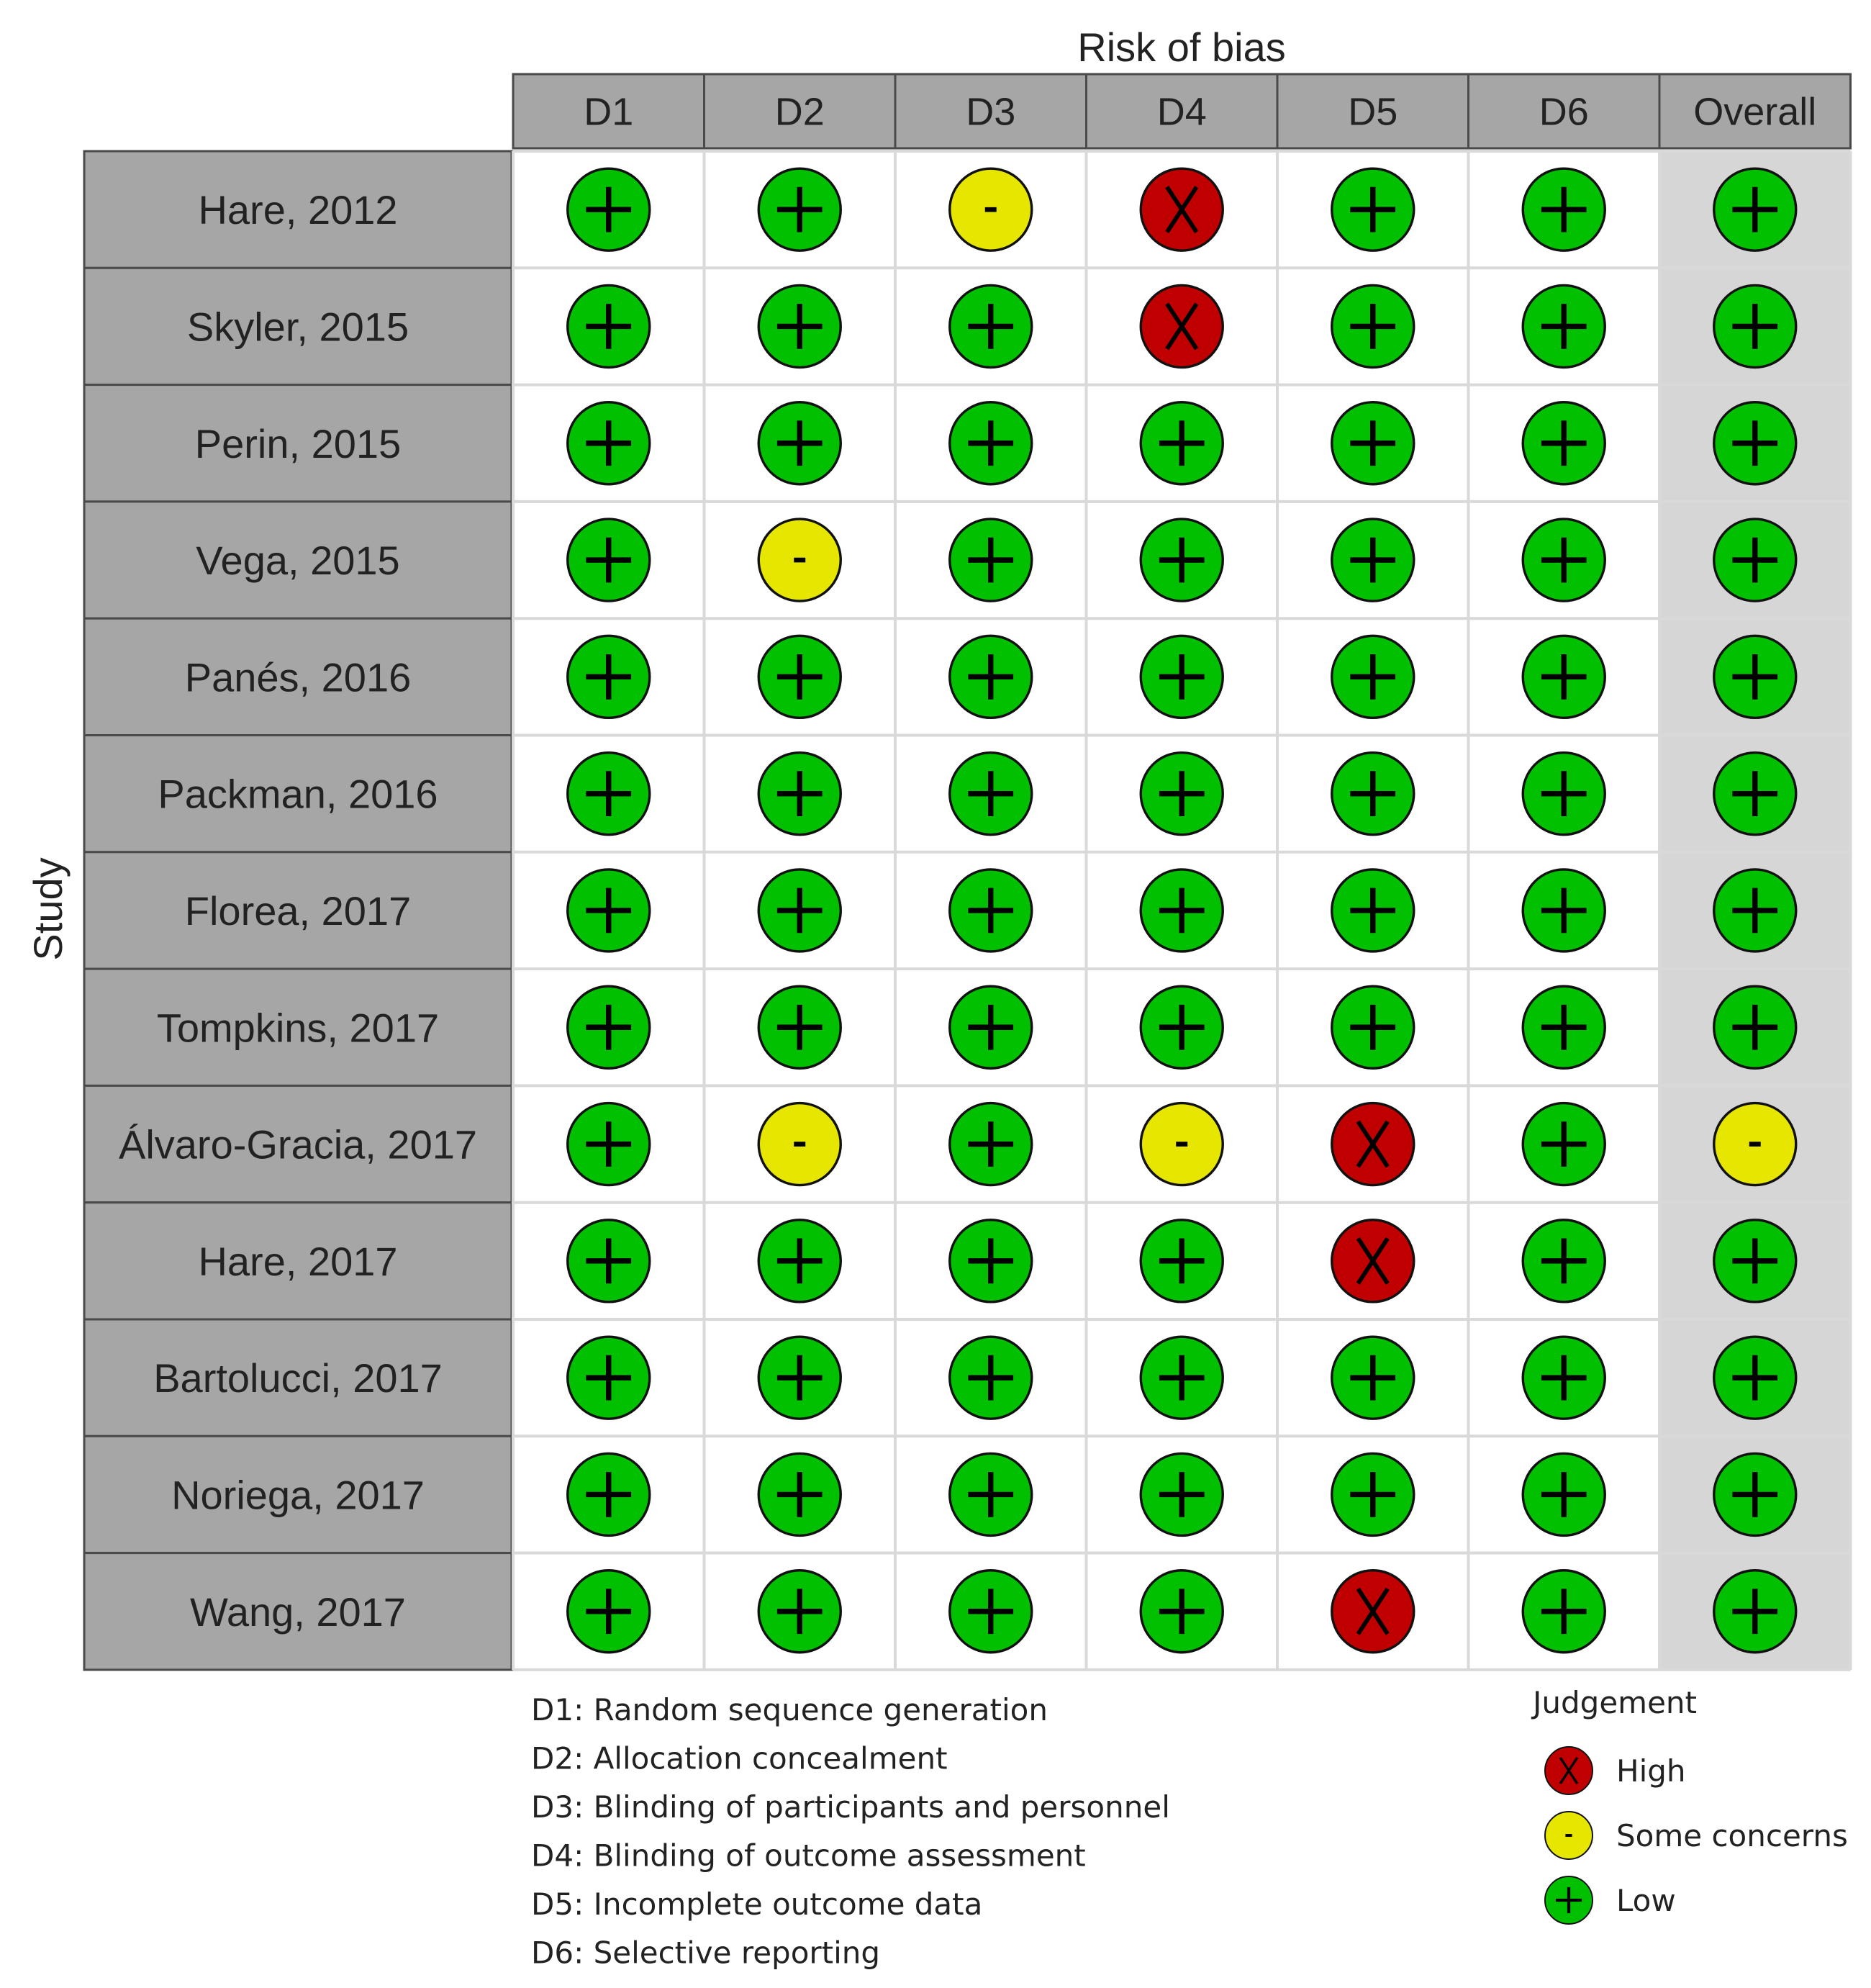 The height and width of the screenshot is (1988, 1871). I want to click on study-label: Panés, 2016, so click(298, 677).